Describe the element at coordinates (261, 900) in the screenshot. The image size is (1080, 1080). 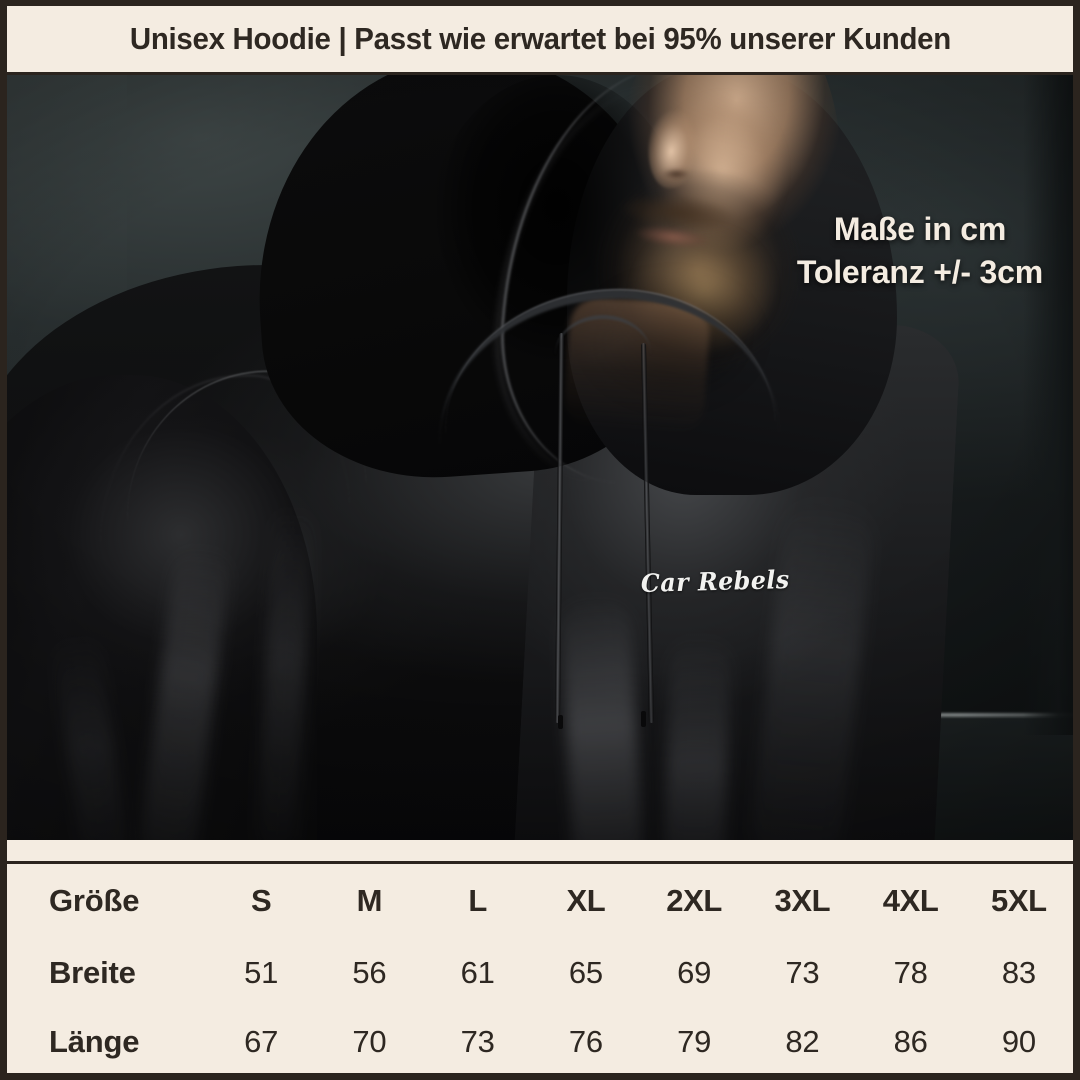
I see `column-header-s: S` at that location.